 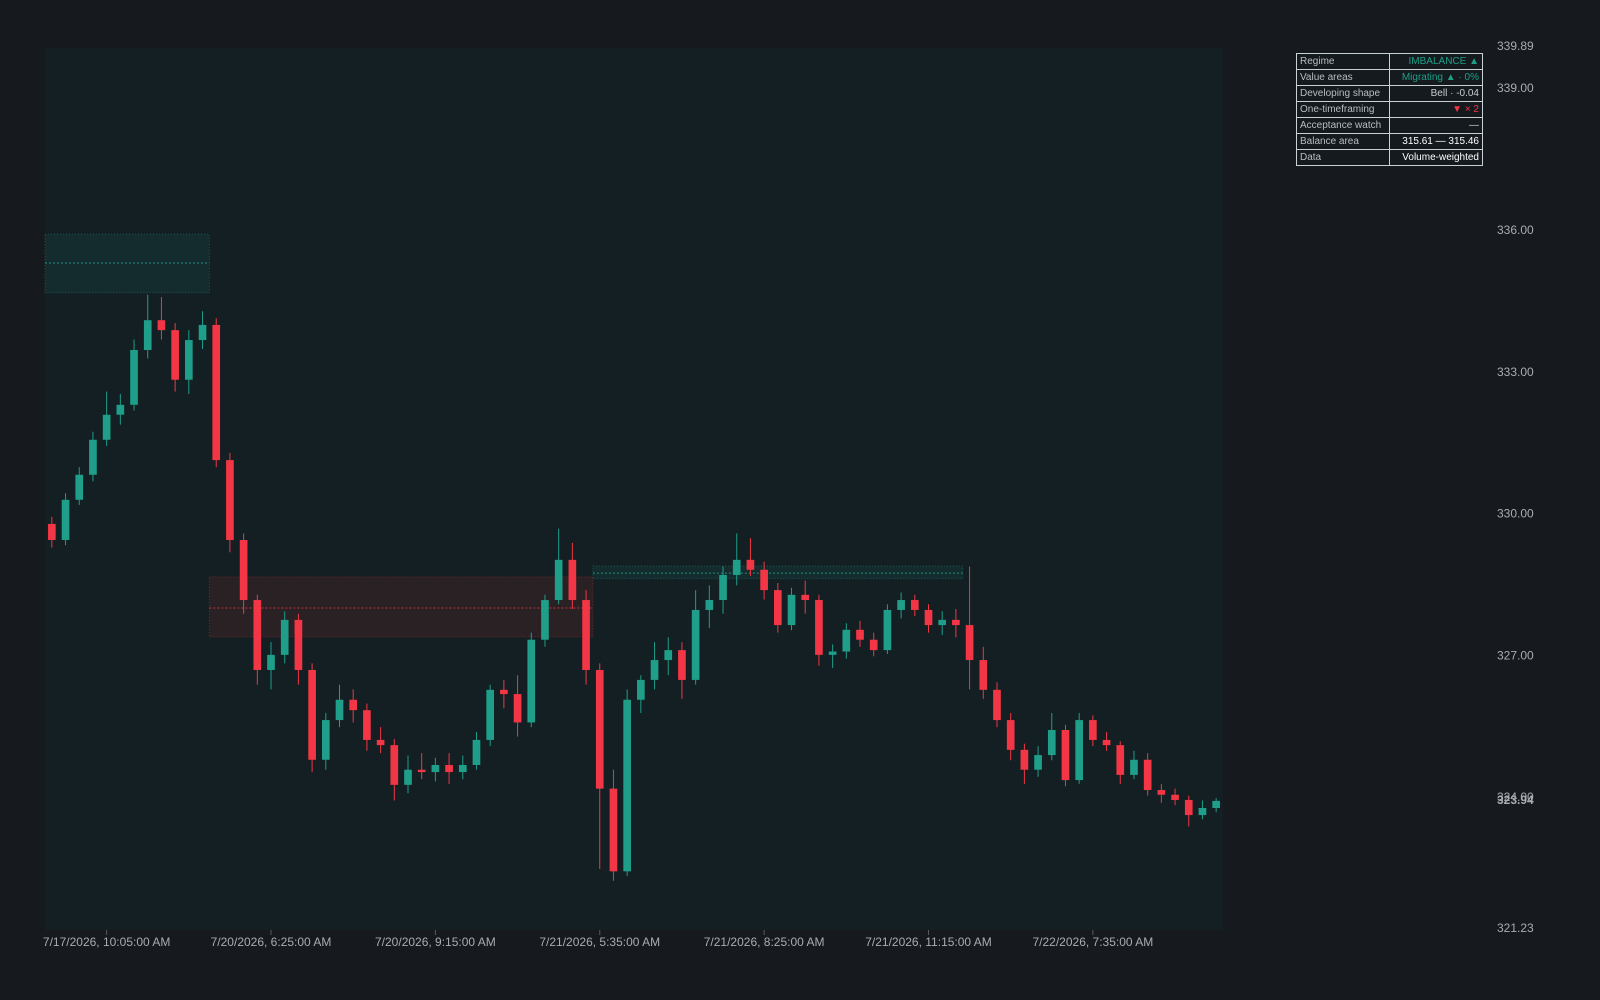 I want to click on y-tick-label: 330.00, so click(x=1515, y=514).